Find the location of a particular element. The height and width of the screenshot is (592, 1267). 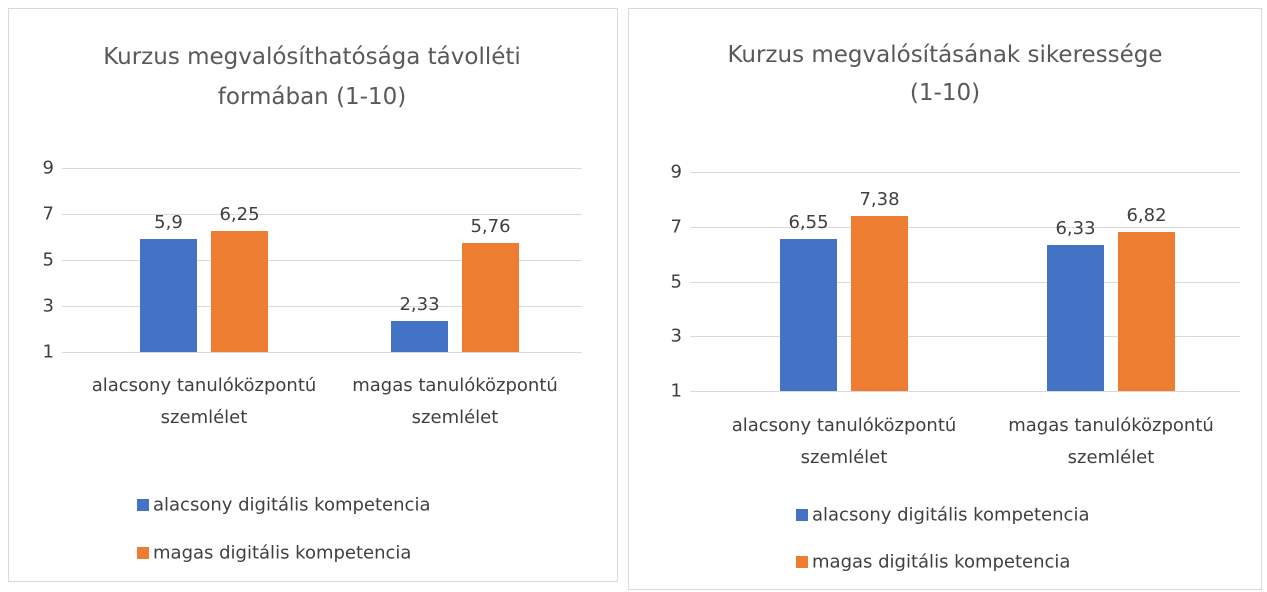

chart-title: Kurzus megvalósításának sikeressége is located at coordinates (945, 55).